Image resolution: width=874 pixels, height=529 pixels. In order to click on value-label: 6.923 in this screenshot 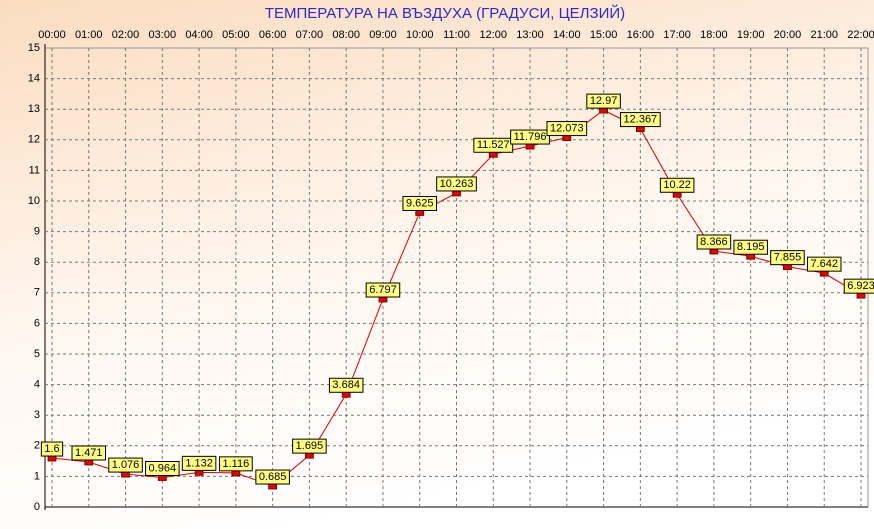, I will do `click(860, 286)`.